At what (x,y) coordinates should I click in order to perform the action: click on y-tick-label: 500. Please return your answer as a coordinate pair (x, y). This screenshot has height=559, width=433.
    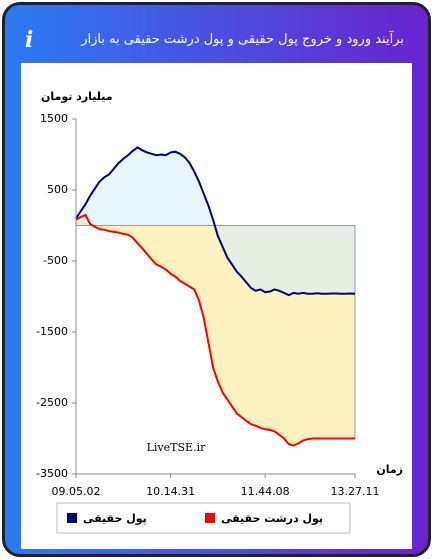
    Looking at the image, I should click on (57, 189).